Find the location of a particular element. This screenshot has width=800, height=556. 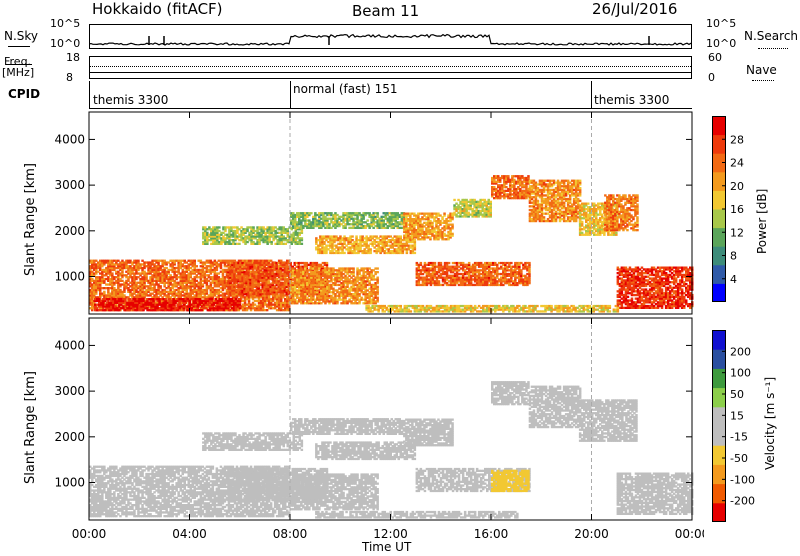

power-colorbar: 28 24 20 16 12 8 4 is located at coordinates (730, 209).